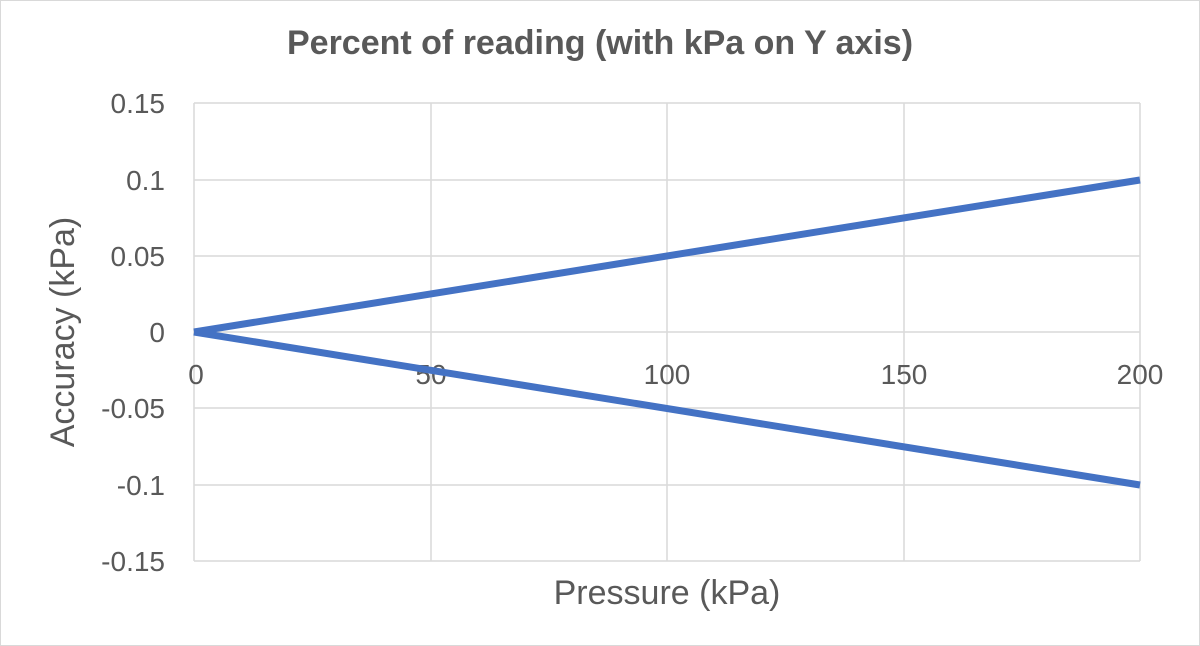 This screenshot has width=1200, height=646. I want to click on x-tick: 150, so click(904, 374).